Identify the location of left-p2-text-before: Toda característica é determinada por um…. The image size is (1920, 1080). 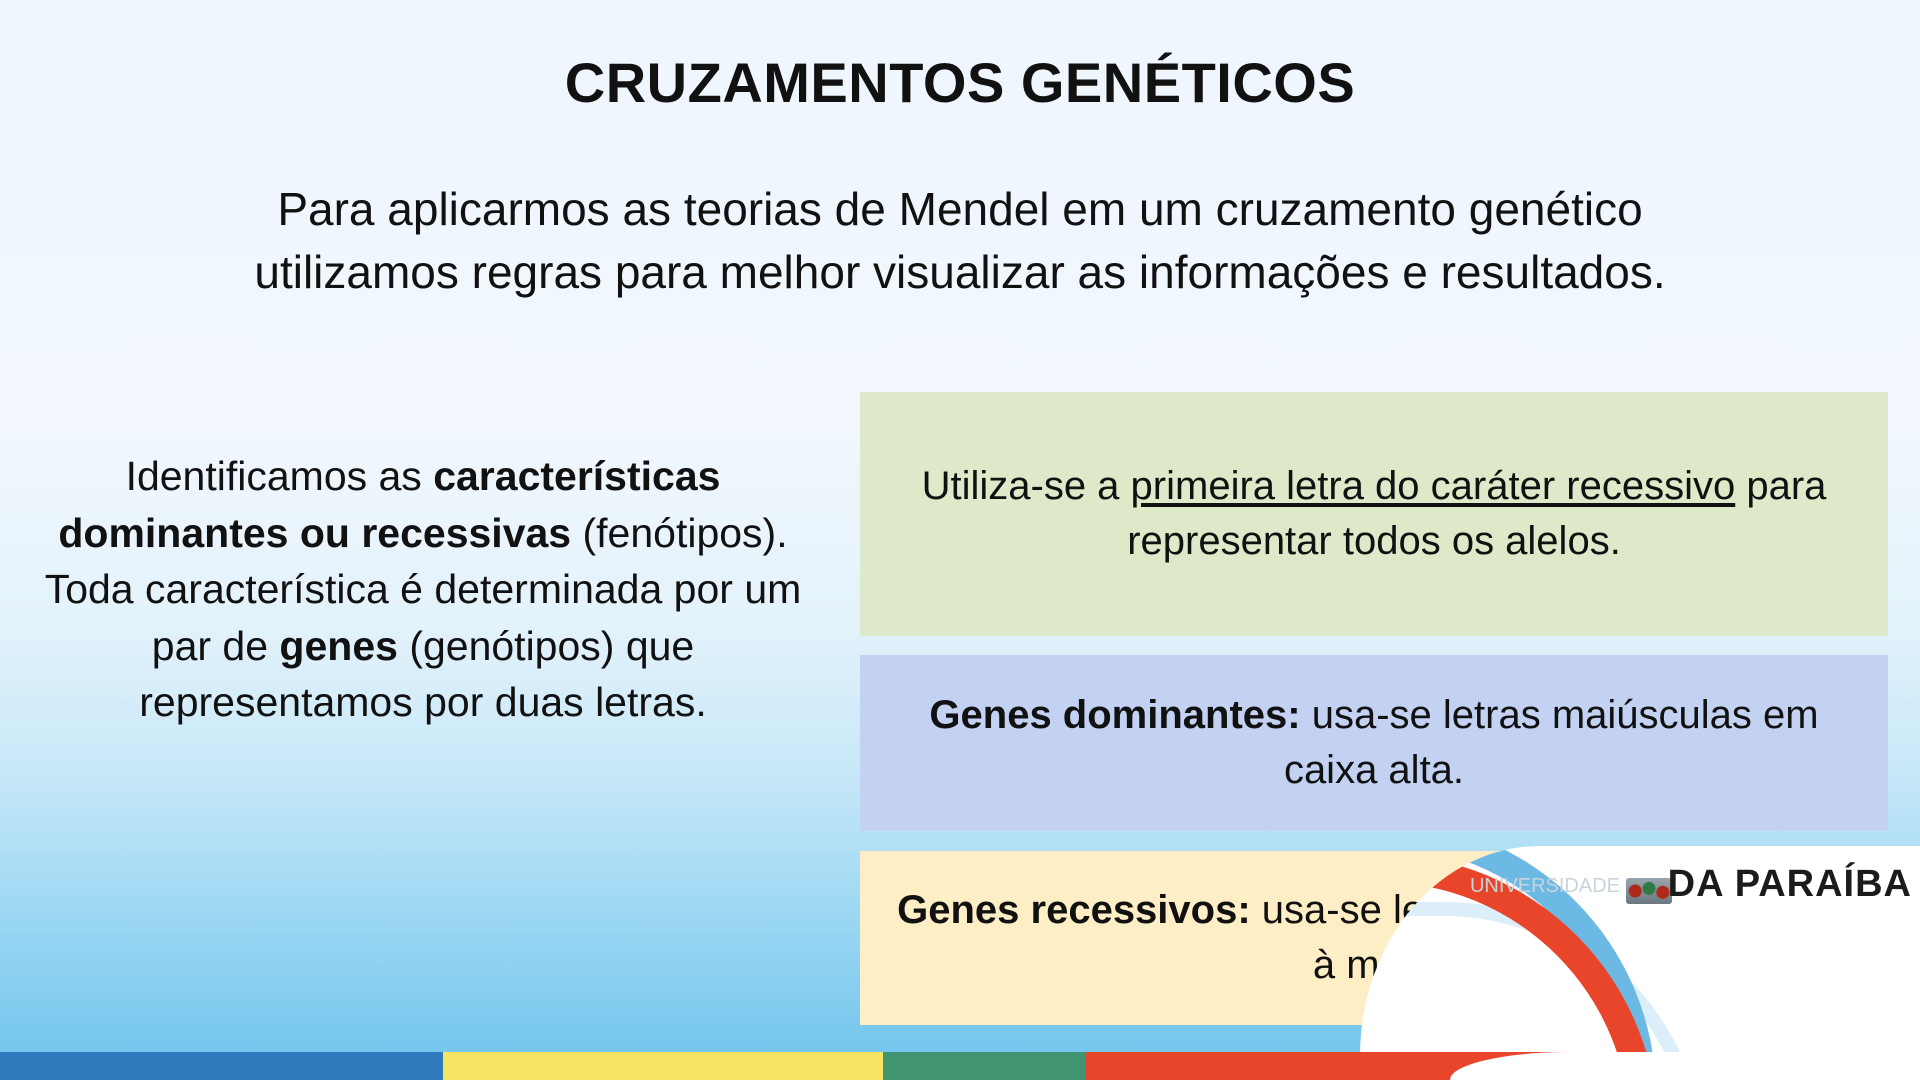
(423, 617).